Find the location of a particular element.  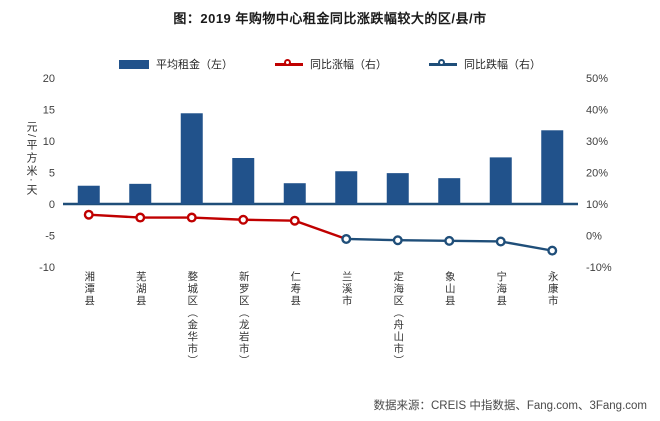

legend-item: 同比跌幅（右） is located at coordinates (485, 64).